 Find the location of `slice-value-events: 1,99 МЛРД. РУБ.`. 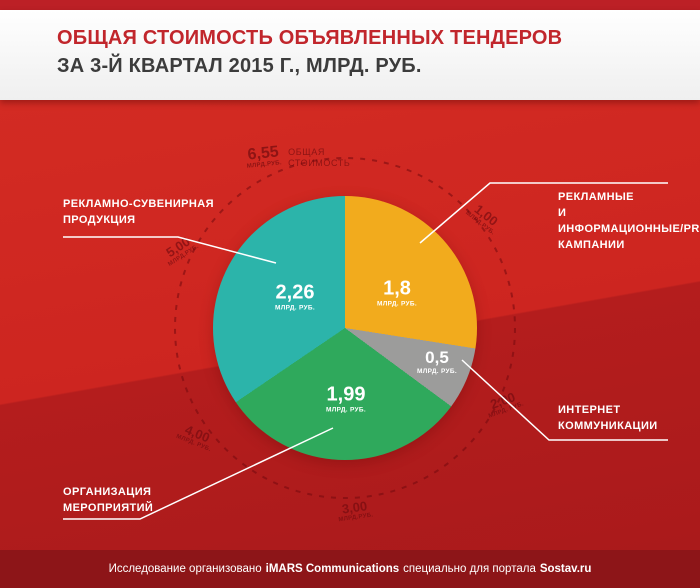

slice-value-events: 1,99 МЛРД. РУБ. is located at coordinates (346, 398).